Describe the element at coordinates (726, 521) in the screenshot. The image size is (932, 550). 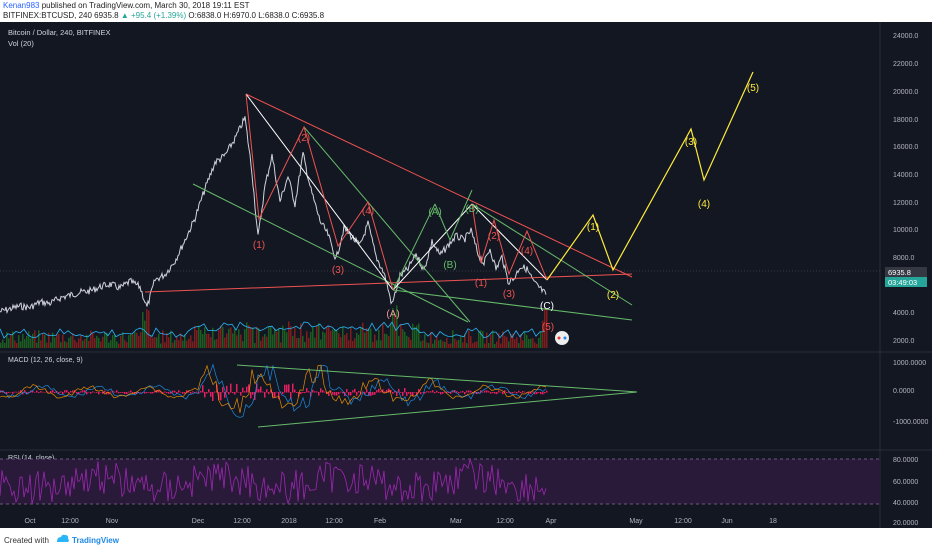
I see `time-tick-label: Jun` at that location.